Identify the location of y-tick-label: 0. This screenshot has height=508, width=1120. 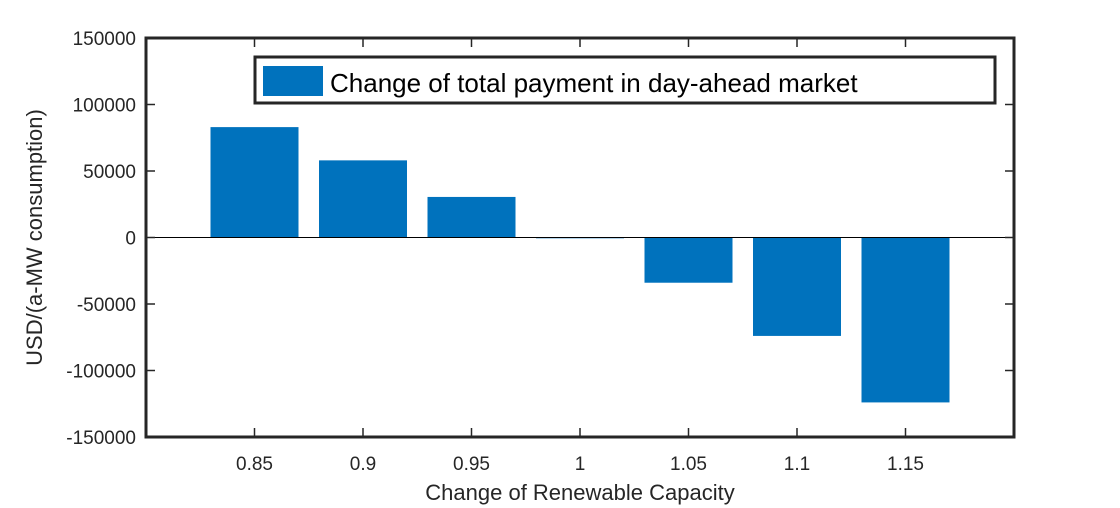
(130, 239).